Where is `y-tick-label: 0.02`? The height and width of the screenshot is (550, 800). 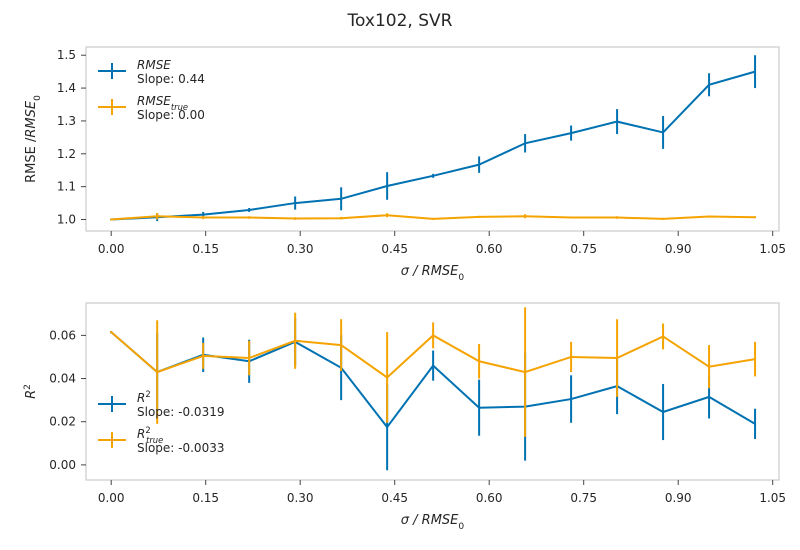 y-tick-label: 0.02 is located at coordinates (62, 422).